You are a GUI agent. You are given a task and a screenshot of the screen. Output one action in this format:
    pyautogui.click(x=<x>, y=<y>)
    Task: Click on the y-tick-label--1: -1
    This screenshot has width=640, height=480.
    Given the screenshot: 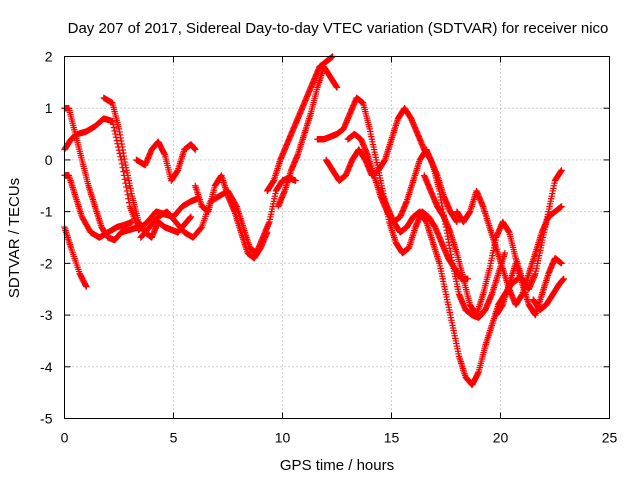 What is the action you would take?
    pyautogui.click(x=46, y=212)
    